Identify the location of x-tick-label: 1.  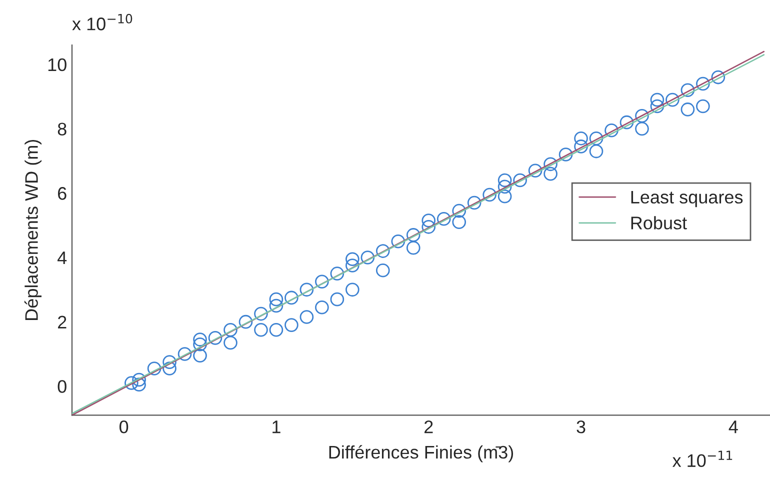
(276, 427).